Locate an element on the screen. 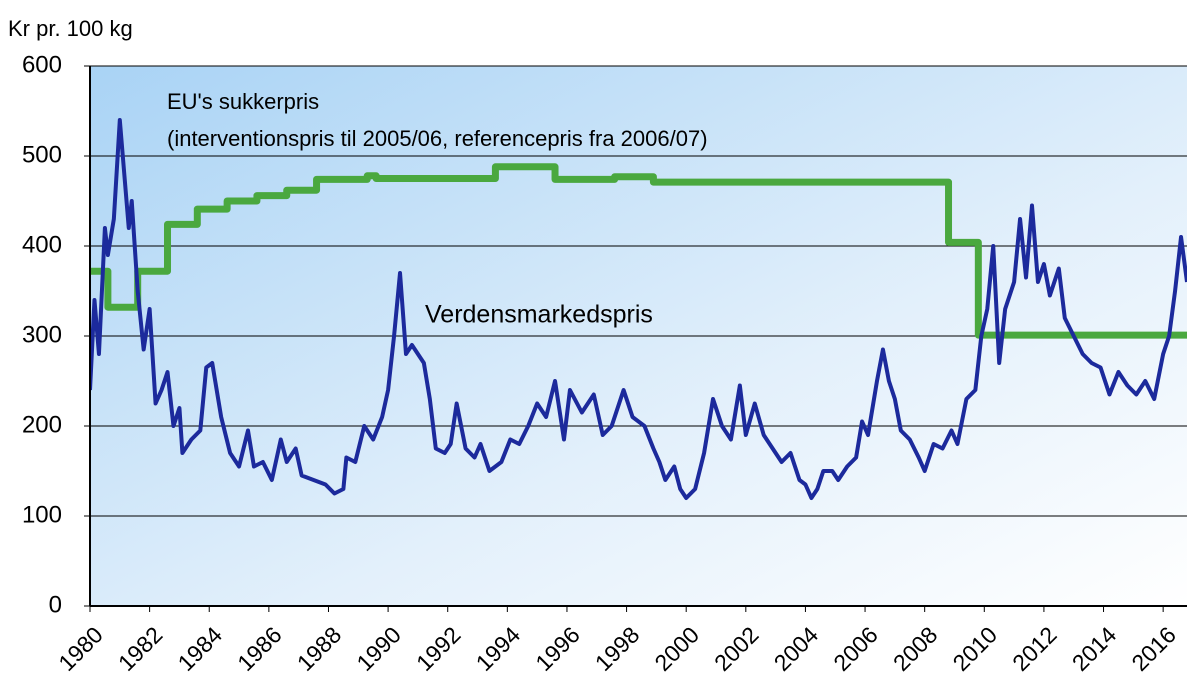 The image size is (1187, 692). y-tick-label: 400 is located at coordinates (42, 244).